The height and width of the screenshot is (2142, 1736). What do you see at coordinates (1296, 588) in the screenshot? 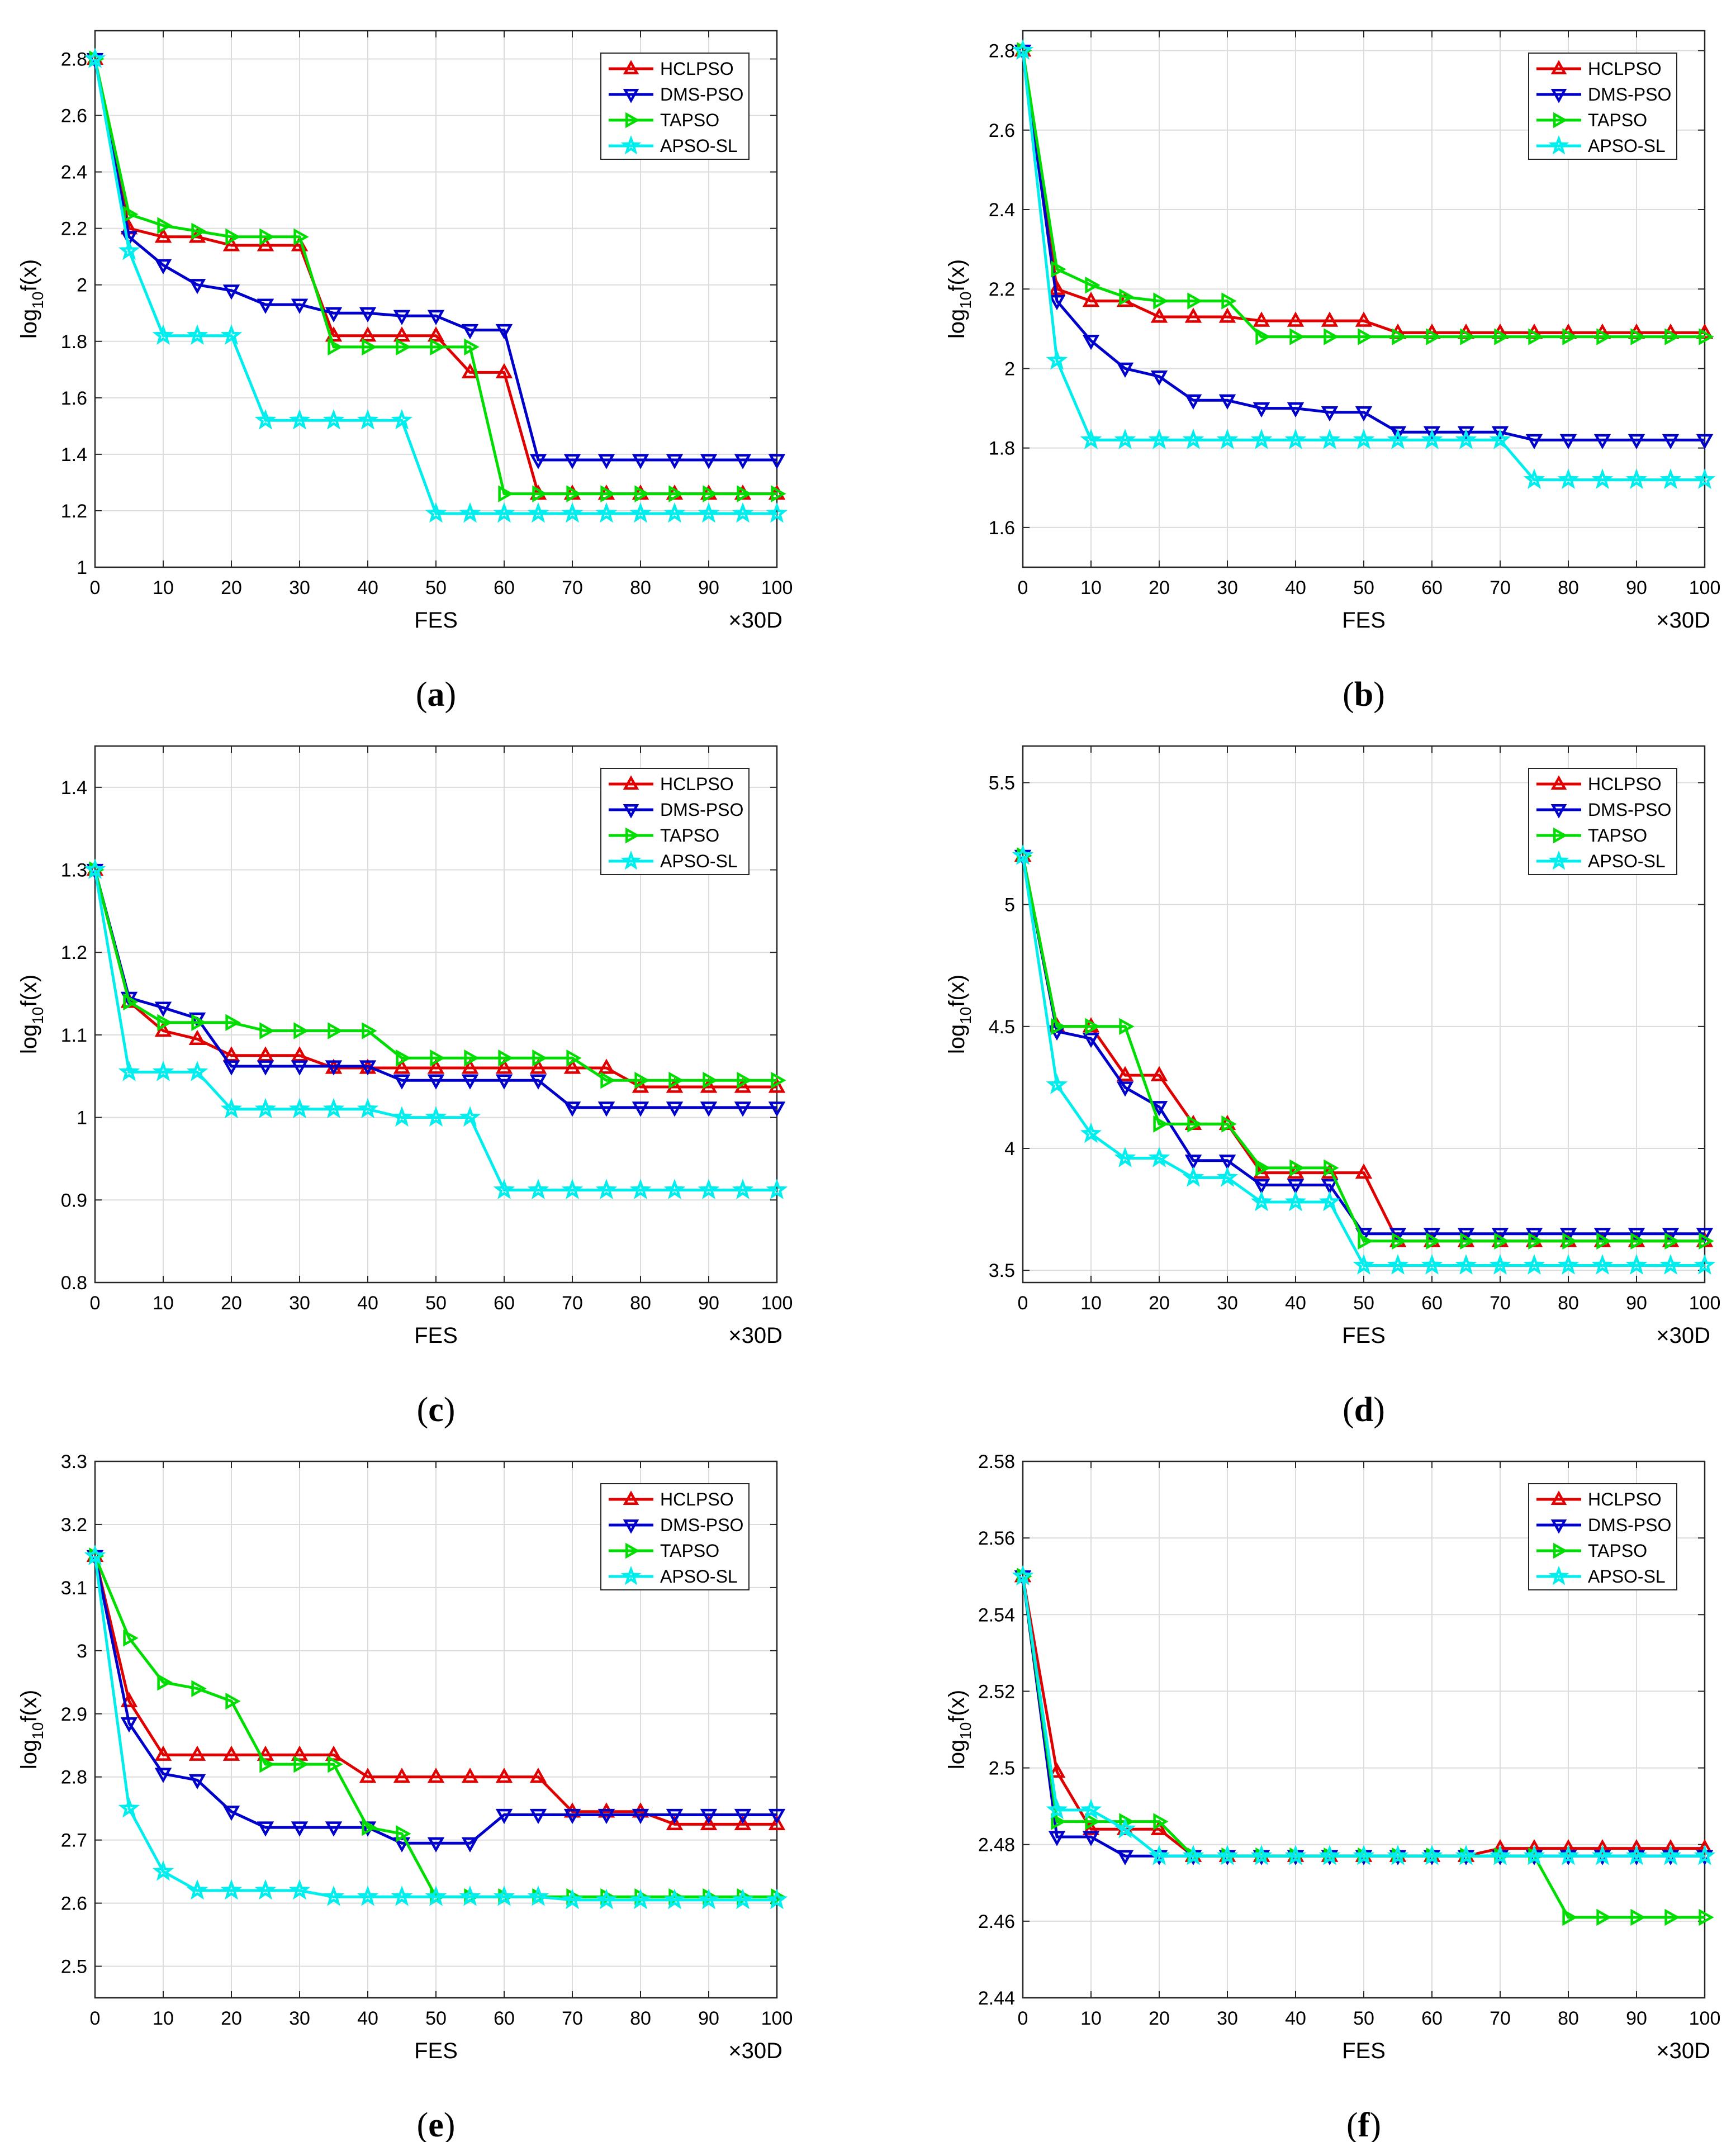
I see `x-tick-label: 40` at bounding box center [1296, 588].